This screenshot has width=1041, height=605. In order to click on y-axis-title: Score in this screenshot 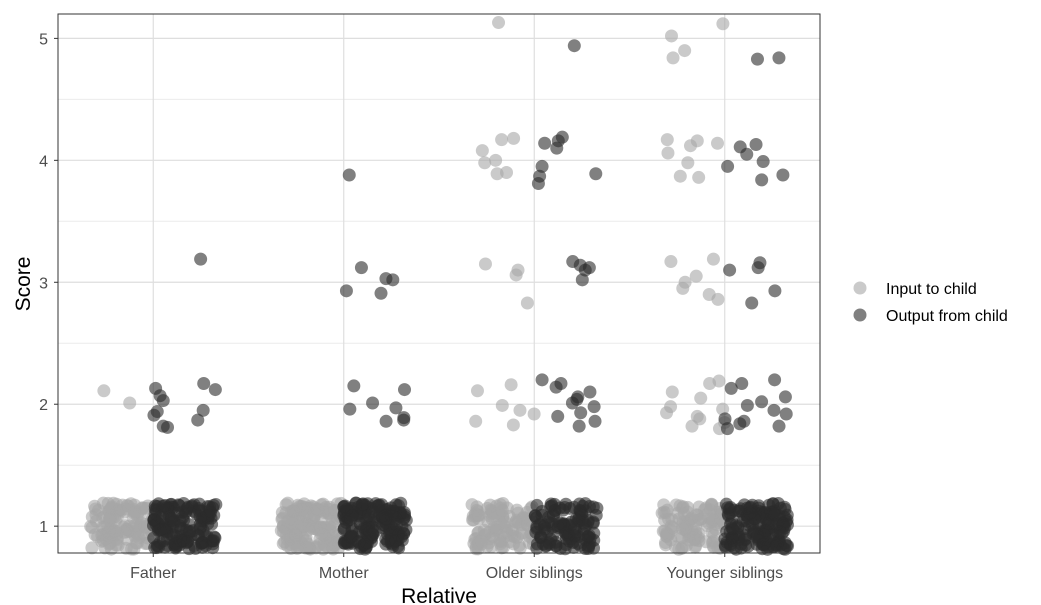, I will do `click(23, 284)`.